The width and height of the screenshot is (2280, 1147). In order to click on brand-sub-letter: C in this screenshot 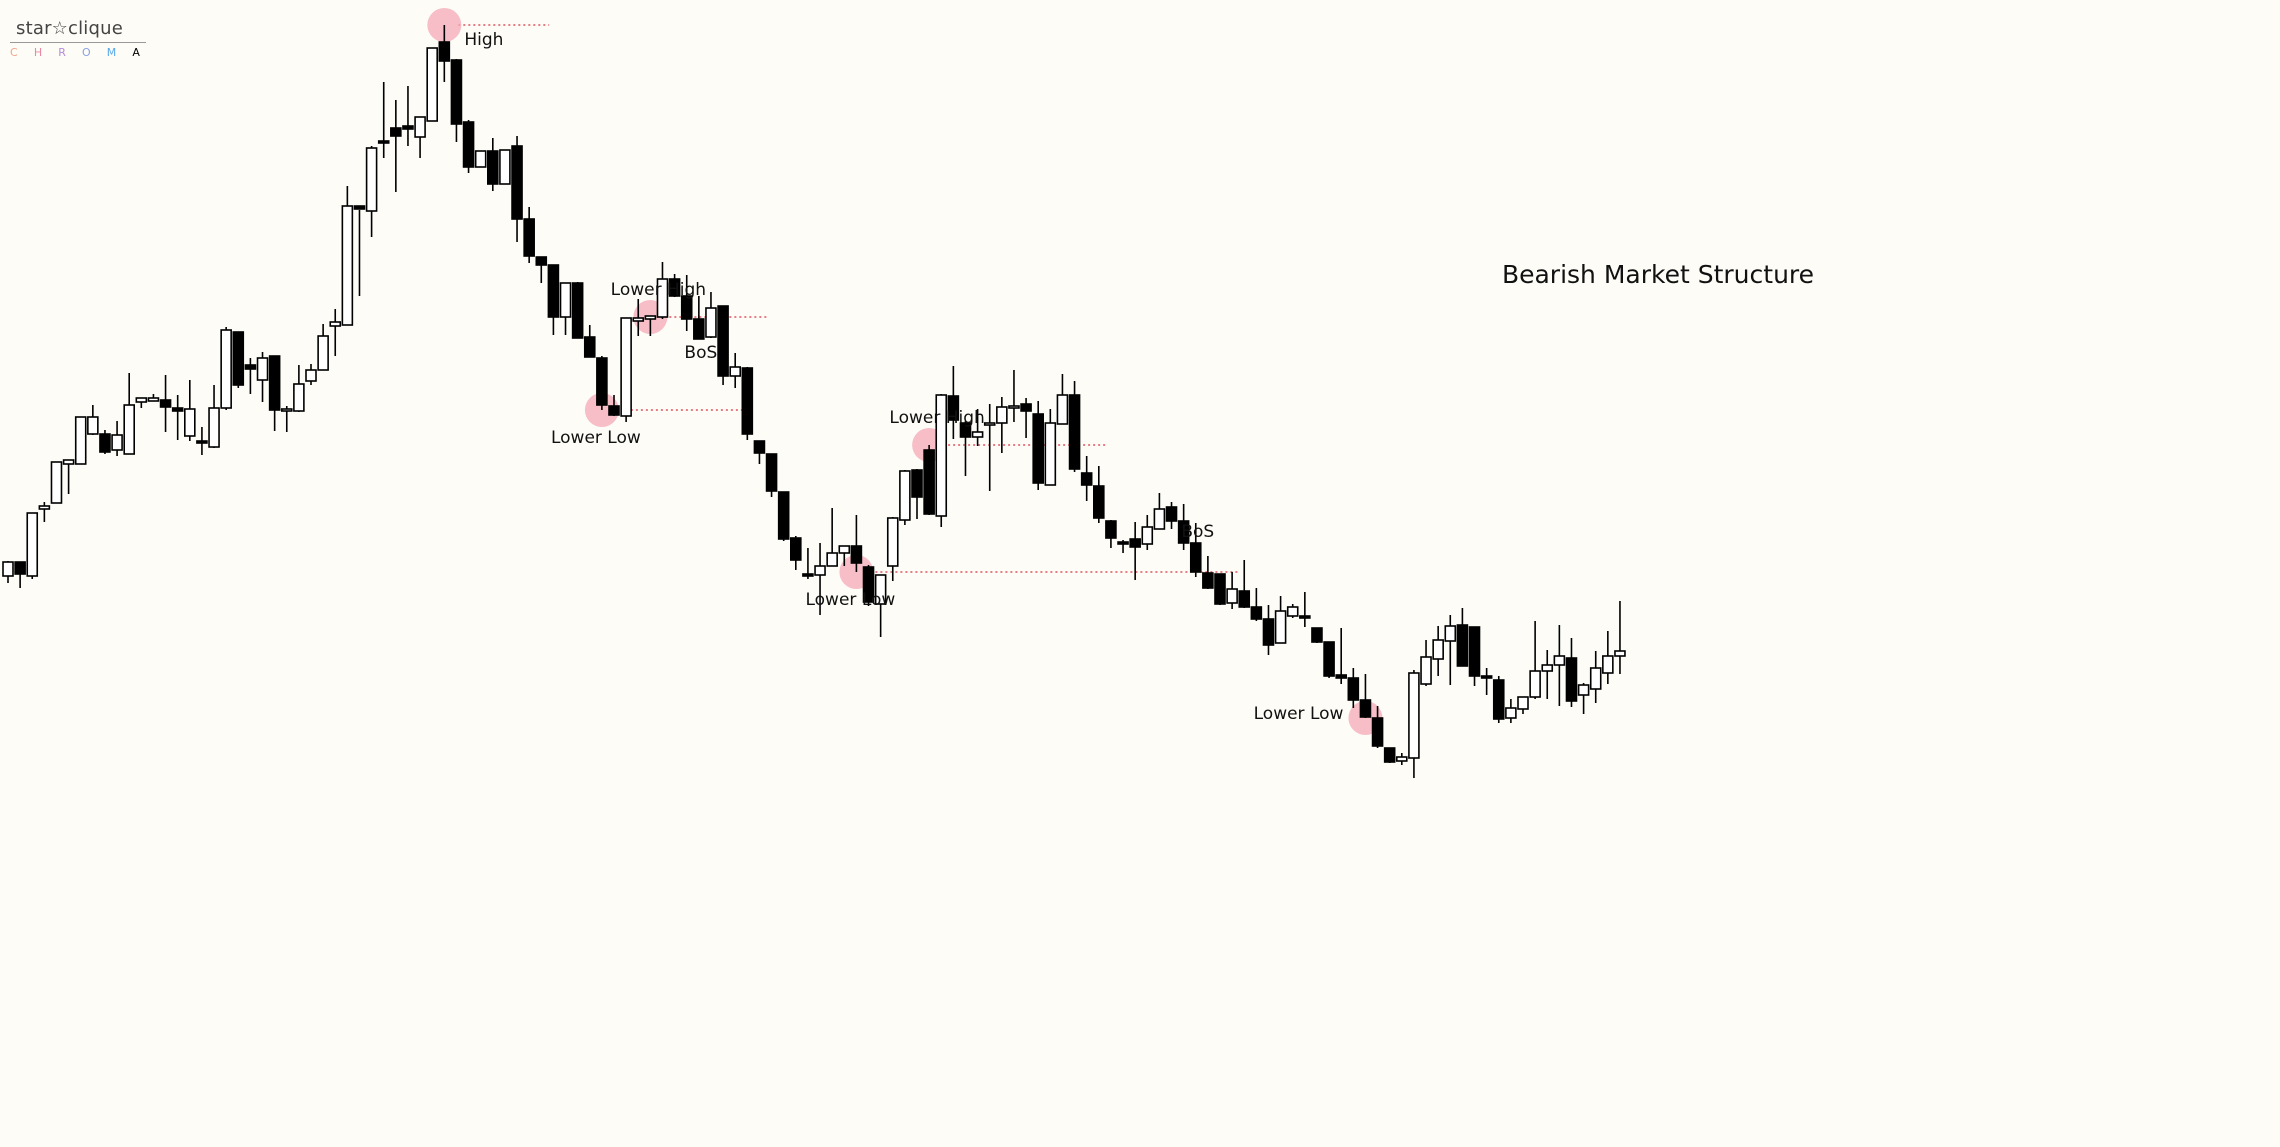, I will do `click(14, 52)`.